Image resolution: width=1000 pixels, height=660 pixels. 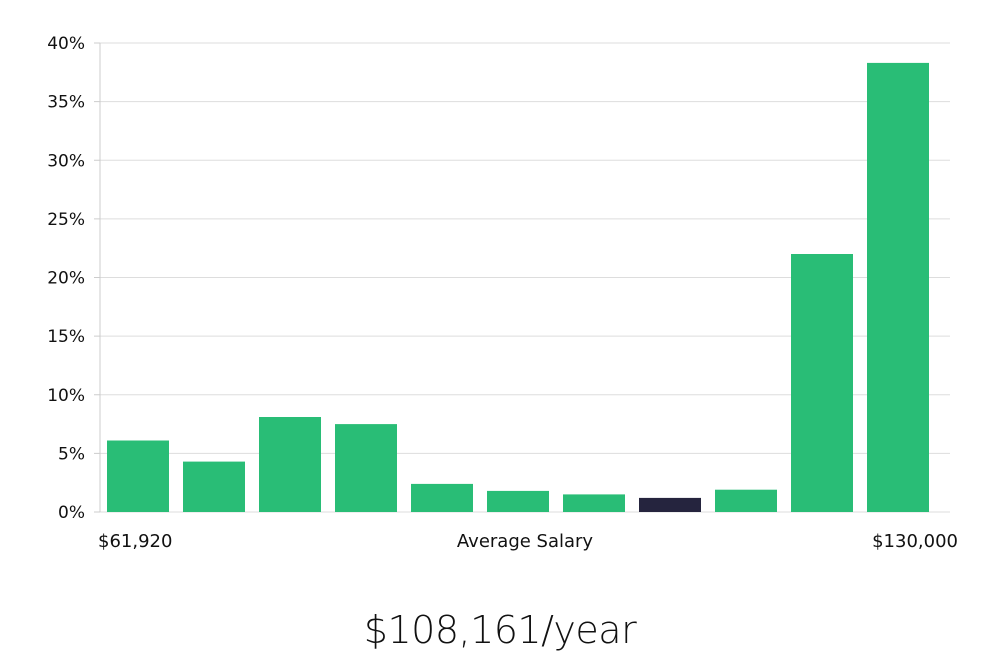 What do you see at coordinates (135, 541) in the screenshot?
I see `x-min-label: $61,920` at bounding box center [135, 541].